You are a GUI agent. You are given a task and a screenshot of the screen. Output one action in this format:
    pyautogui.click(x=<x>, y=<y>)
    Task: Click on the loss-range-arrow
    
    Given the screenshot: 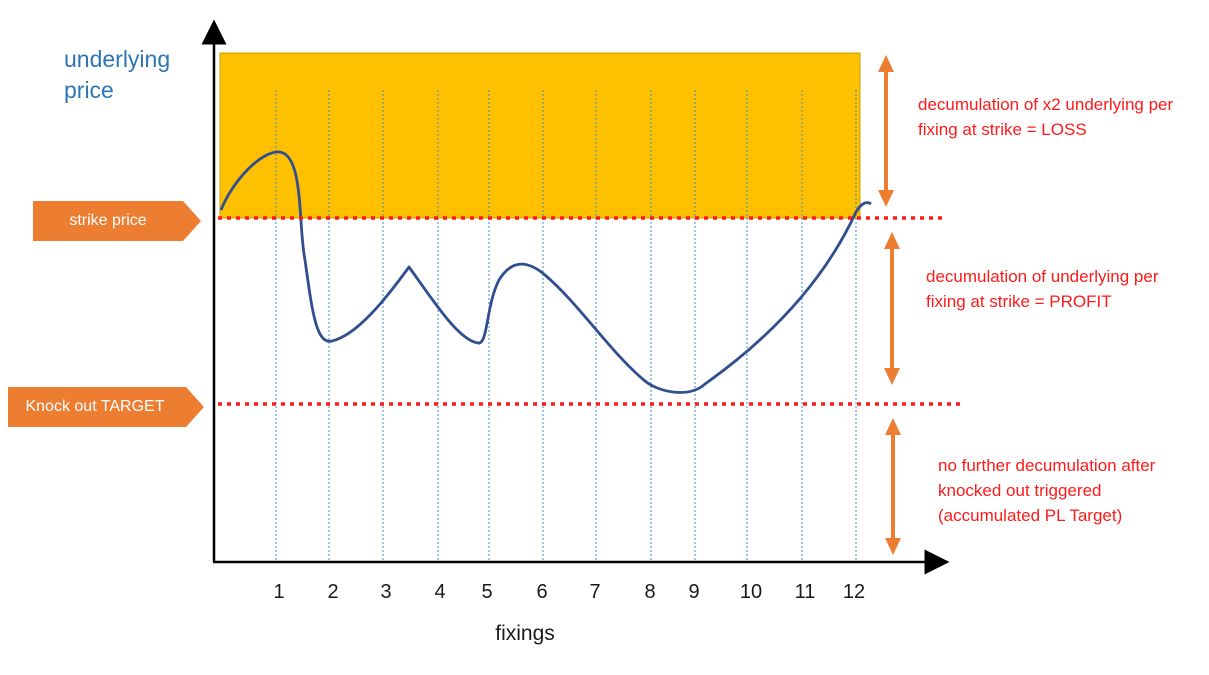 What is the action you would take?
    pyautogui.click(x=886, y=131)
    